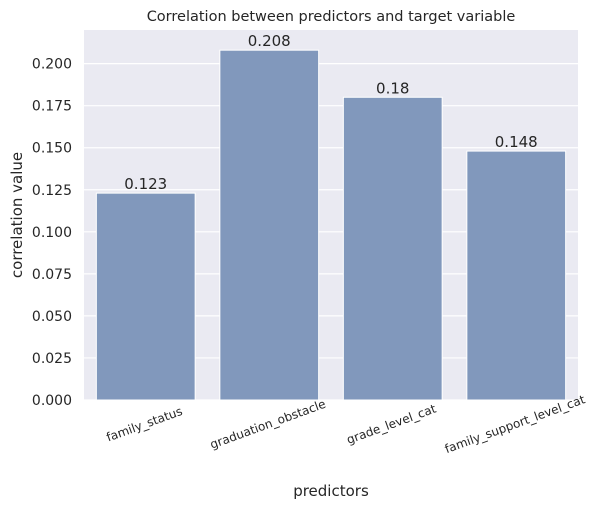  I want to click on y-tick-label: 0.025, so click(52, 359).